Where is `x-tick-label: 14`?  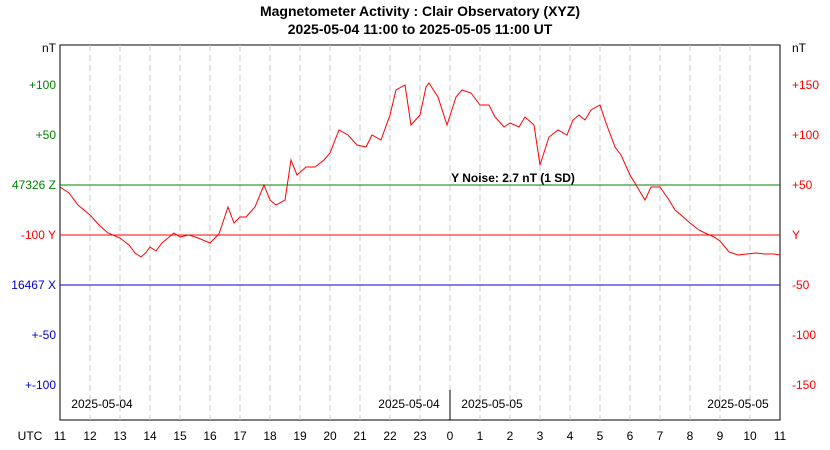
x-tick-label: 14 is located at coordinates (150, 436).